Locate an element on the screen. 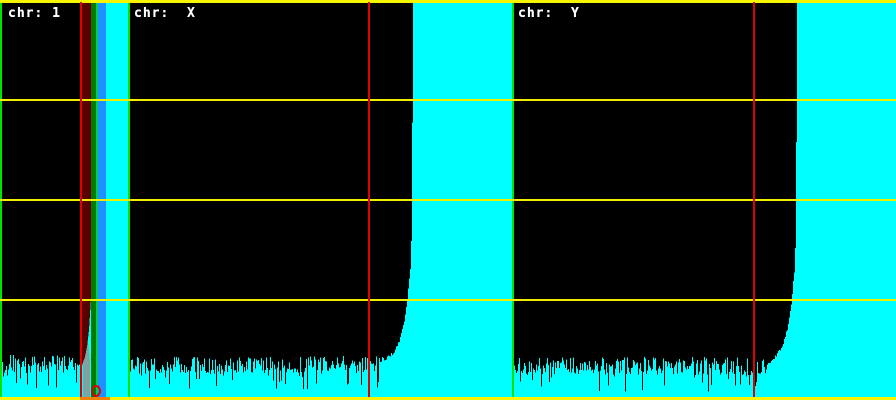  red-ellipse-marker is located at coordinates (96, 391).